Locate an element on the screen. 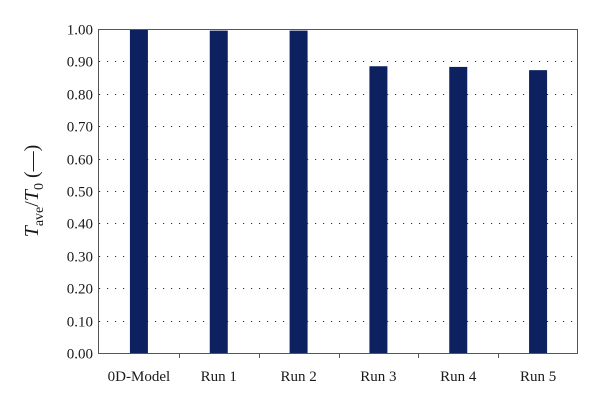 Image resolution: width=600 pixels, height=402 pixels. x-axis-ticks is located at coordinates (339, 355).